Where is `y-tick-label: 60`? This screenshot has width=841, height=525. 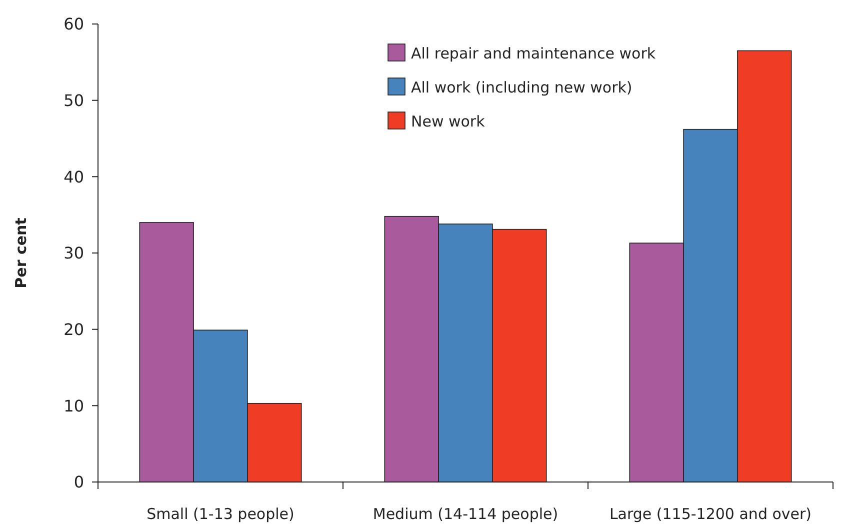 y-tick-label: 60 is located at coordinates (74, 24).